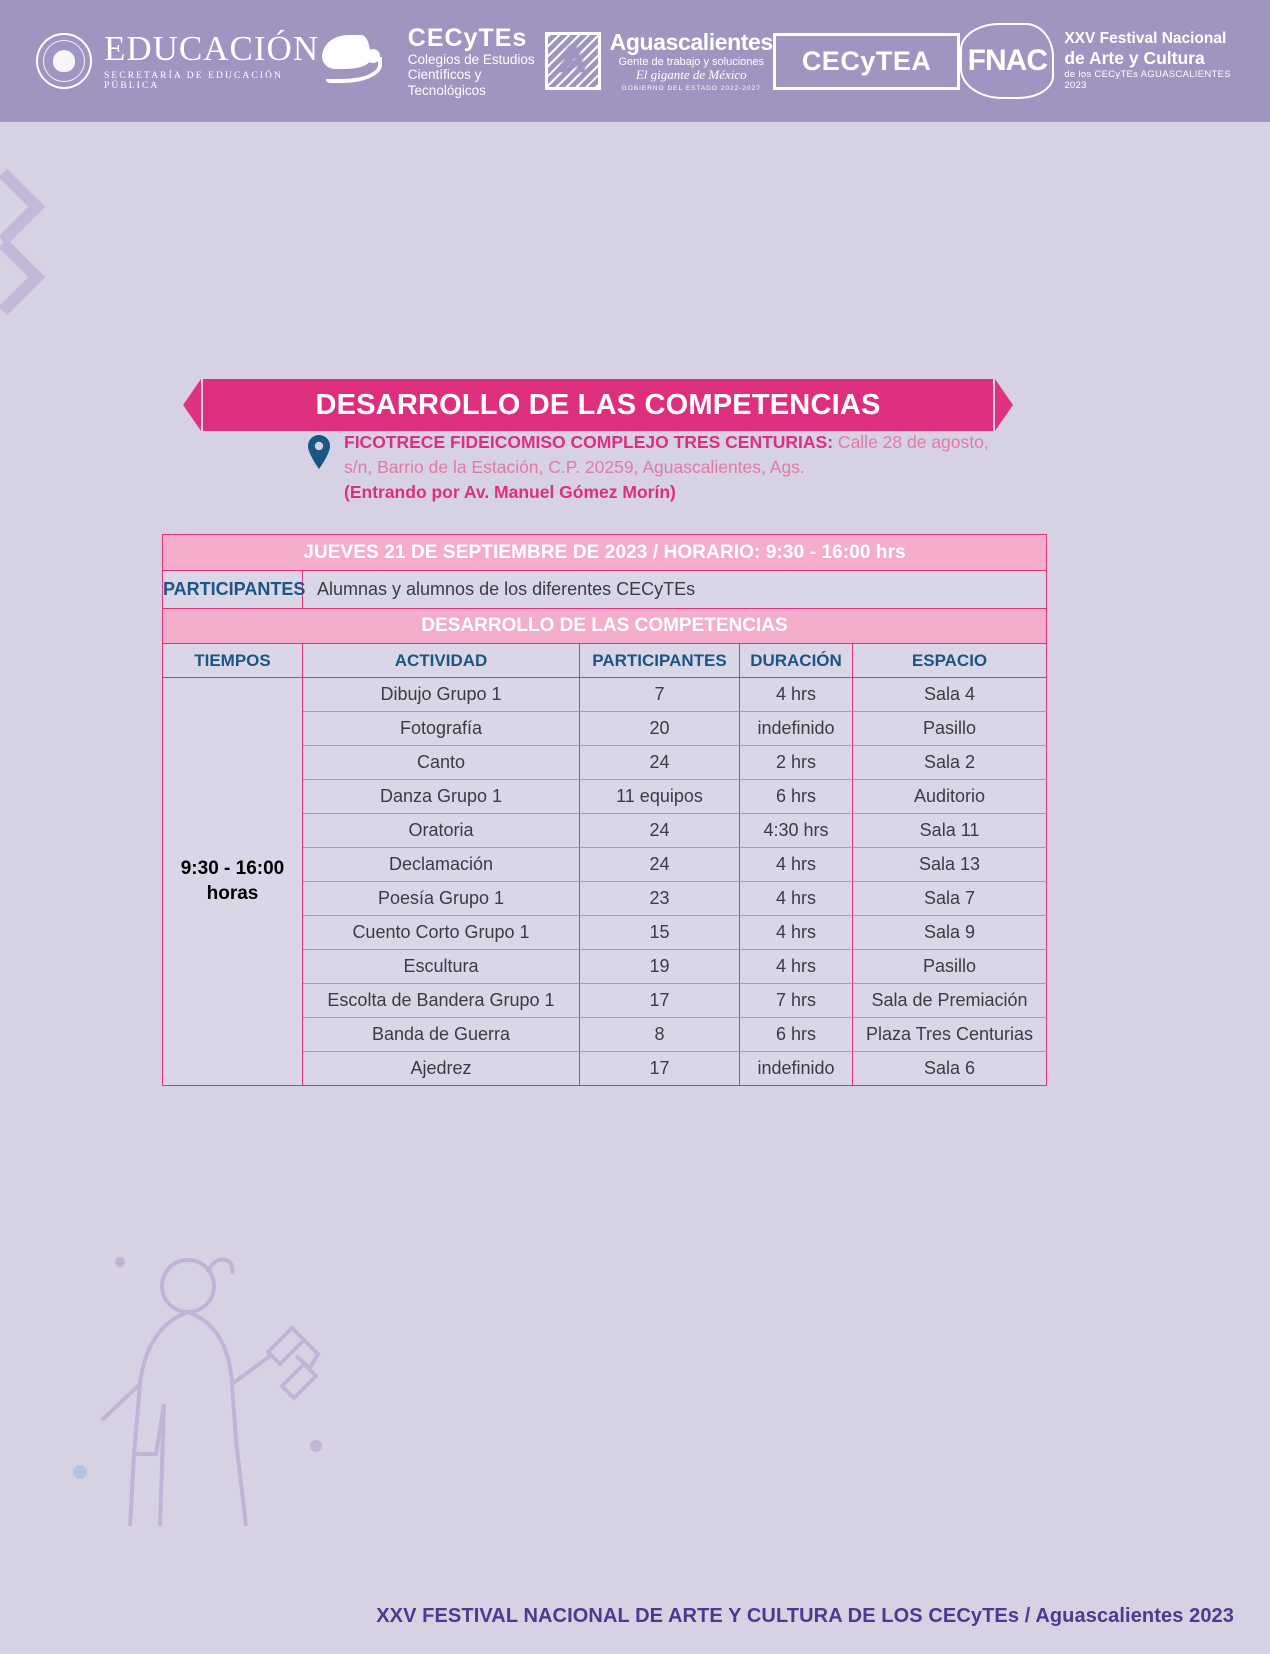 The height and width of the screenshot is (1654, 1270). I want to click on aguascalientes-a-icon, so click(572, 60).